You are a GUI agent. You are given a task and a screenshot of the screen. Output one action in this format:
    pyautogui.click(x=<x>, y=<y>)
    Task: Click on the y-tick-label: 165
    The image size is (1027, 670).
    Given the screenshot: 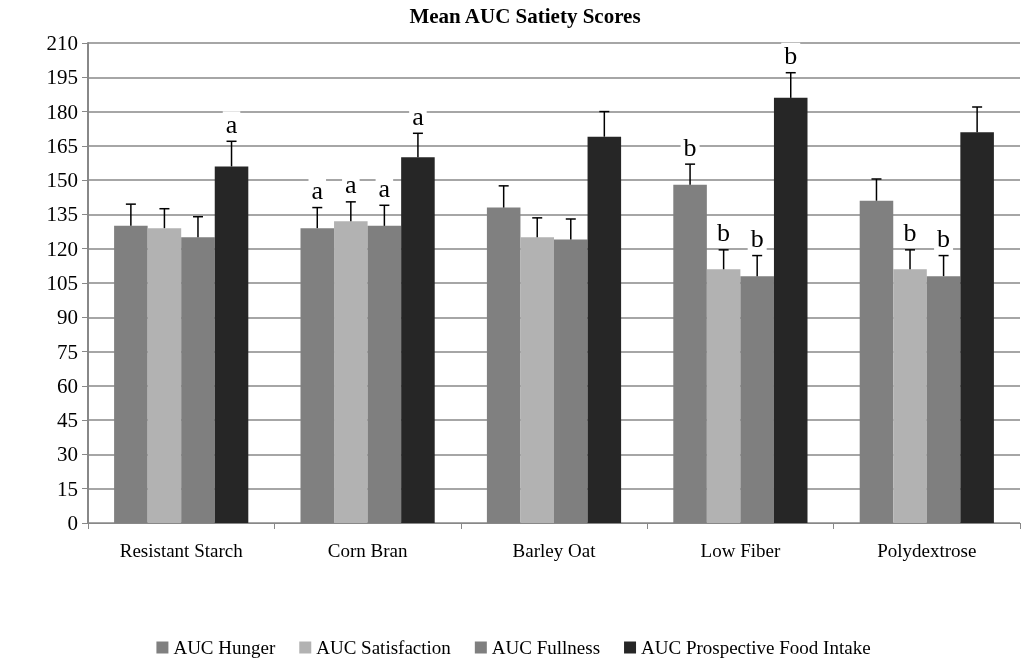 What is the action you would take?
    pyautogui.click(x=62, y=145)
    